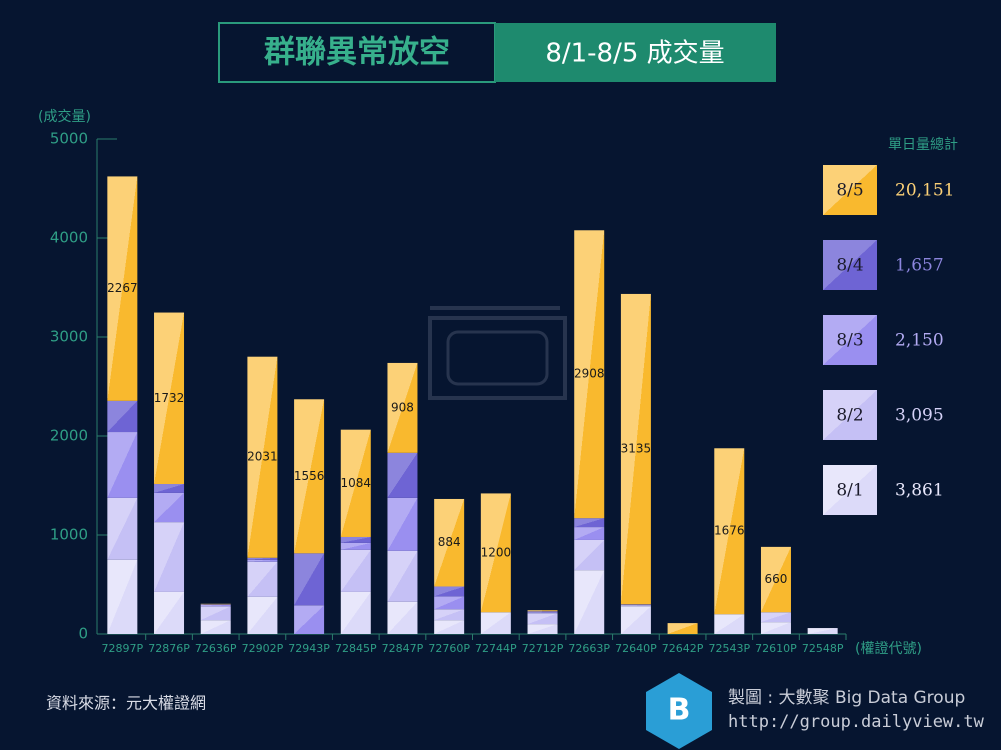 Image resolution: width=1001 pixels, height=750 pixels. Describe the element at coordinates (919, 416) in the screenshot. I see `legend-total: 3,095` at that location.